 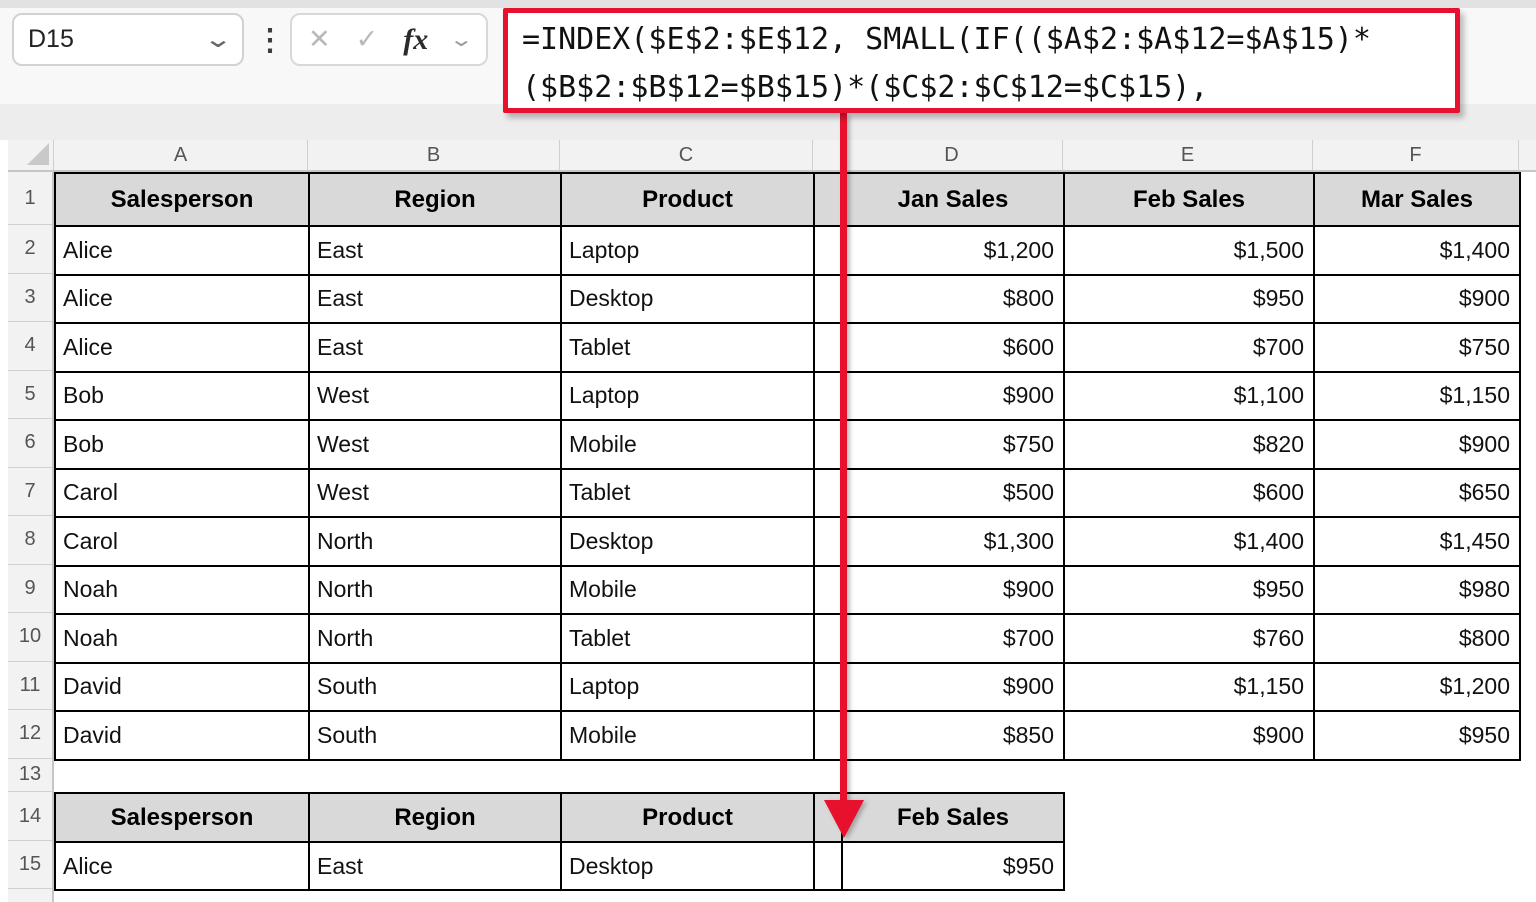 I want to click on cell-B5: West, so click(x=436, y=396).